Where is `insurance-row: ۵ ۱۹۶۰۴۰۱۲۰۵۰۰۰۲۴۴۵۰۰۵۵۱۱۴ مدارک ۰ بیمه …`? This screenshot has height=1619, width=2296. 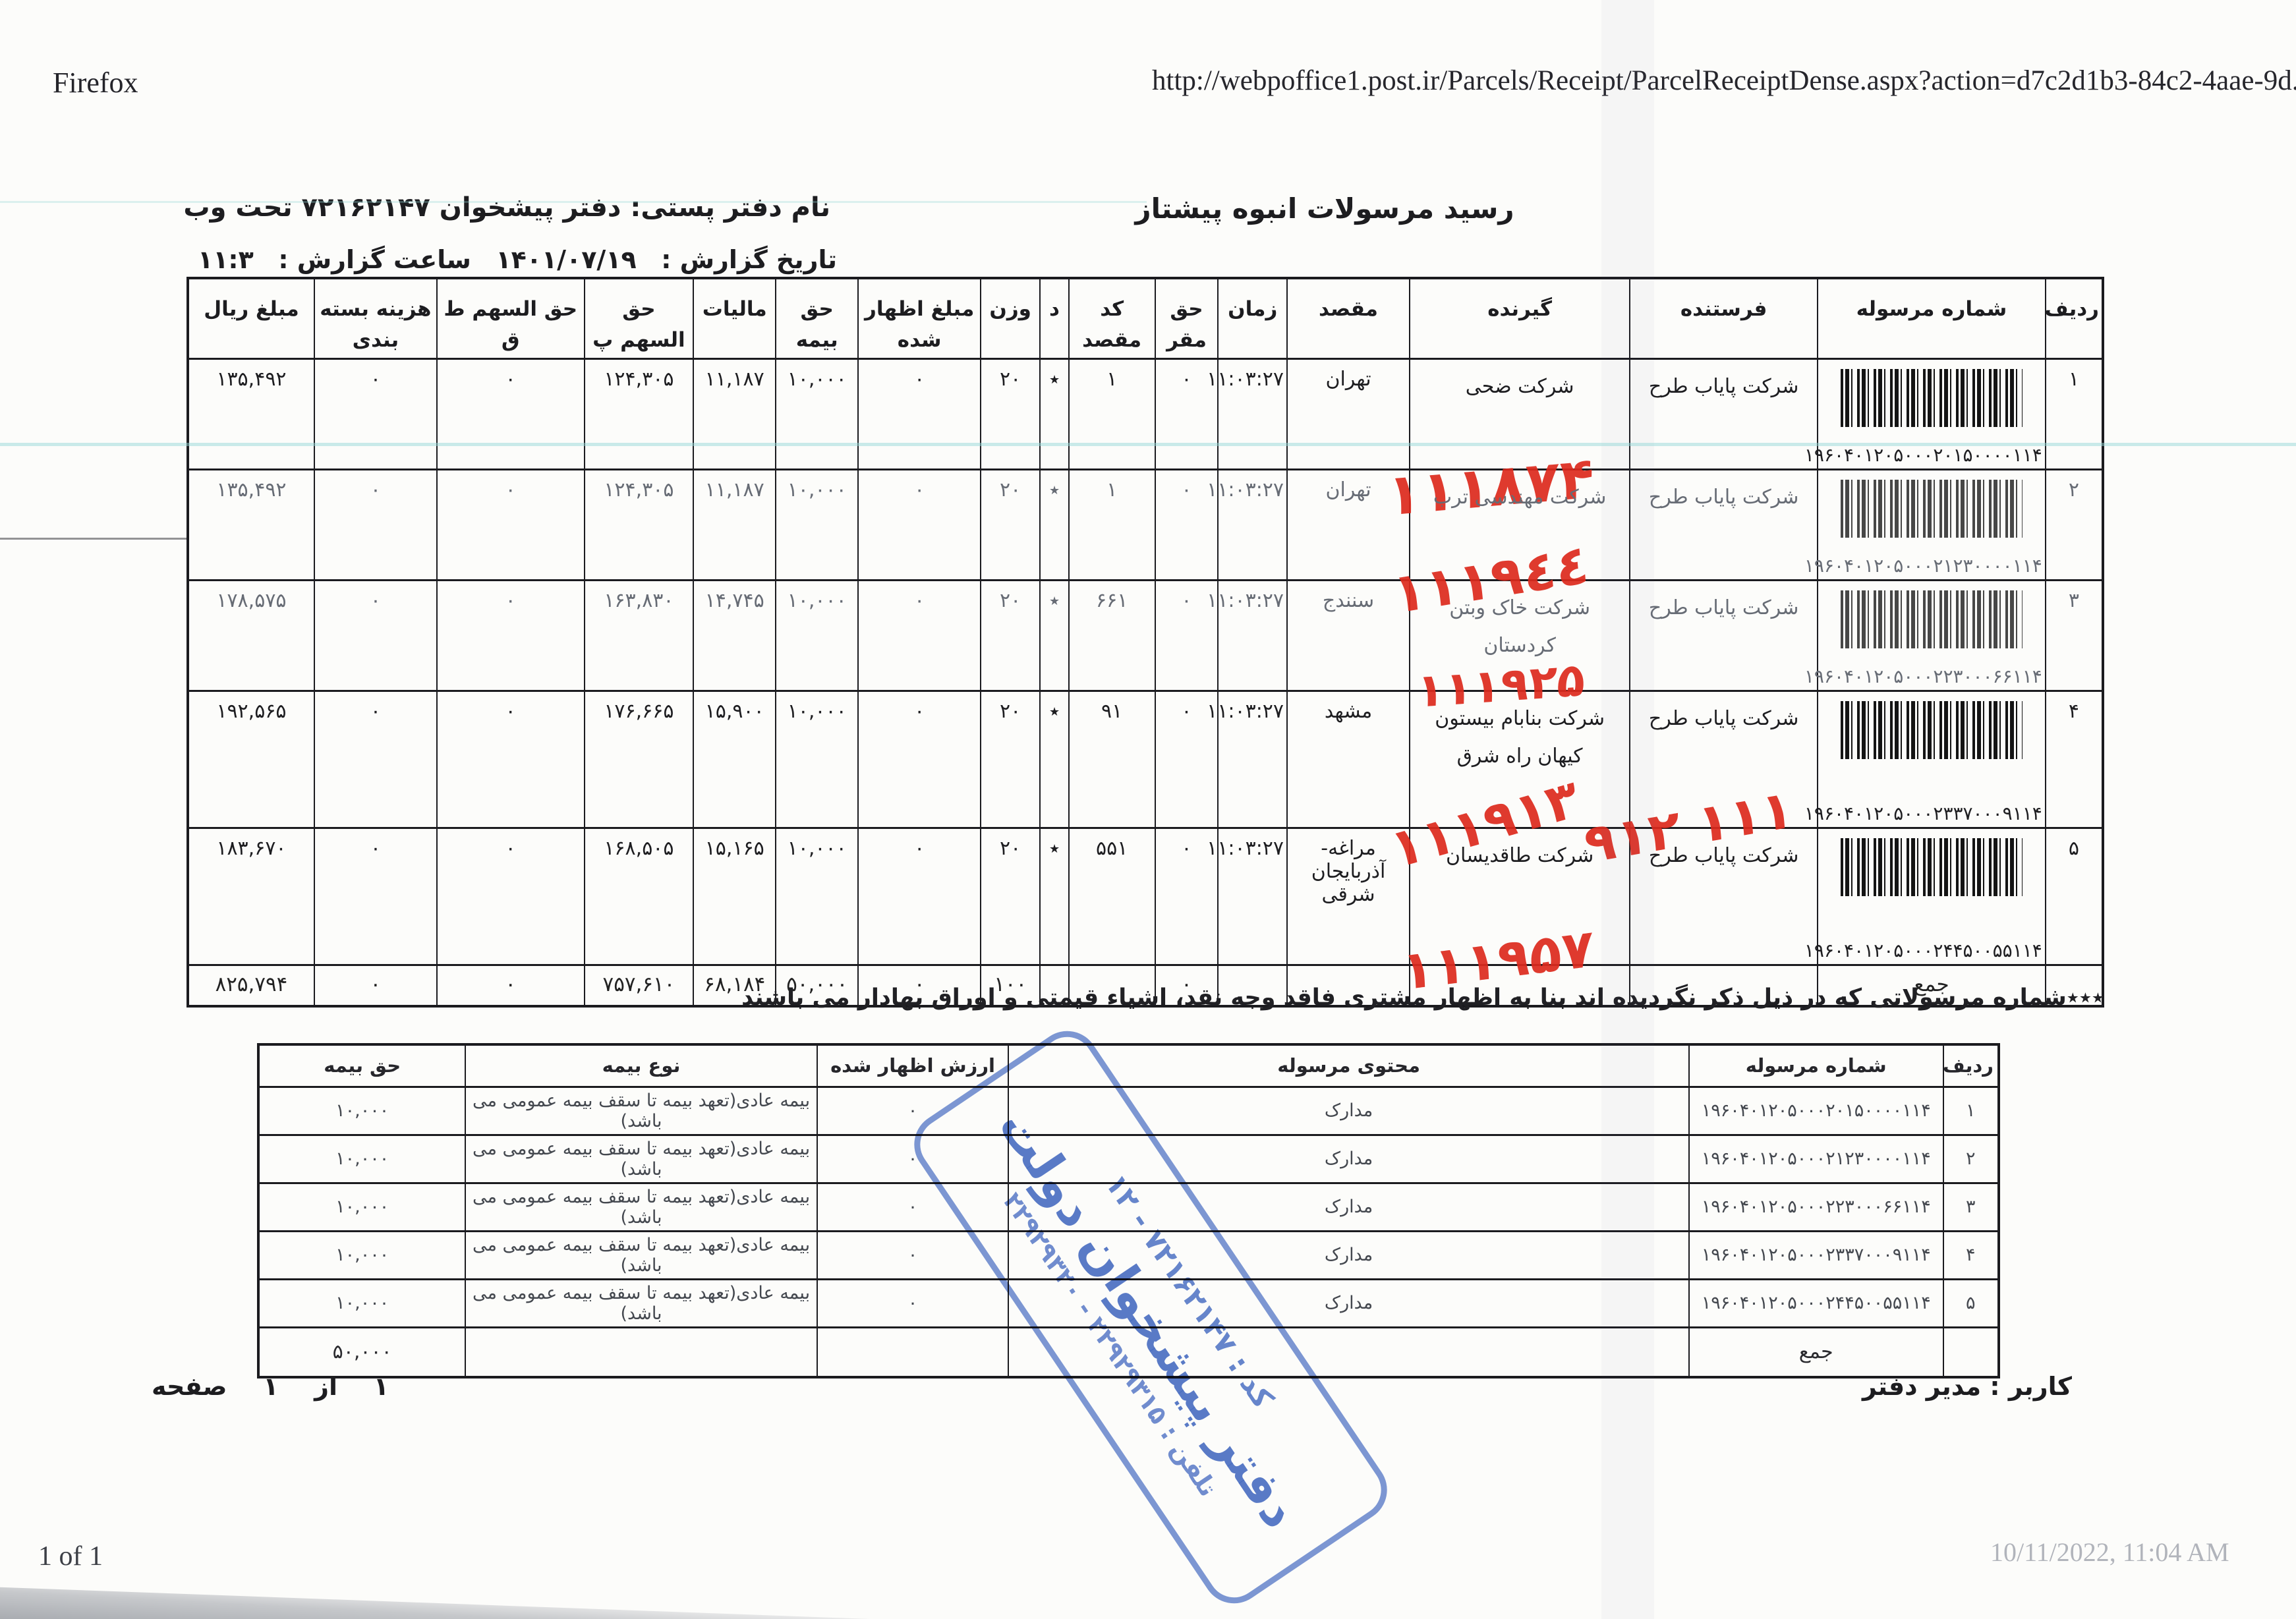 insurance-row: ۵ ۱۹۶۰۴۰۱۲۰۵۰۰۰۲۴۴۵۰۰۵۵۱۱۴ مدارک ۰ بیمه … is located at coordinates (1128, 1303).